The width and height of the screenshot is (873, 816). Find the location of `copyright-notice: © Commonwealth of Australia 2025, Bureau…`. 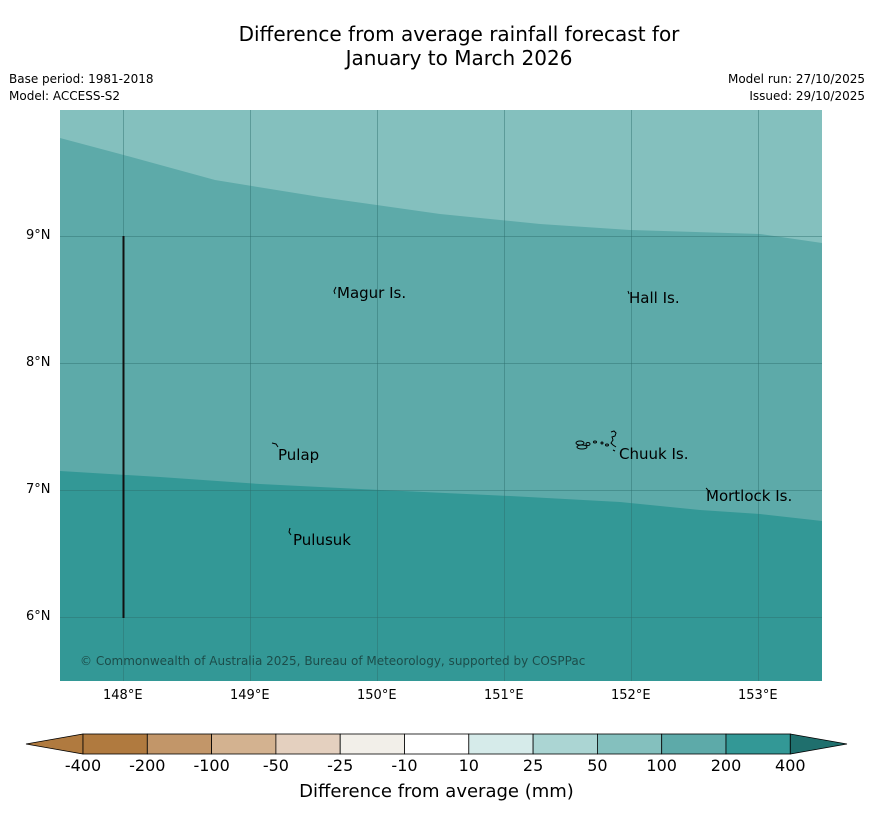

copyright-notice: © Commonwealth of Australia 2025, Bureau… is located at coordinates (333, 661).